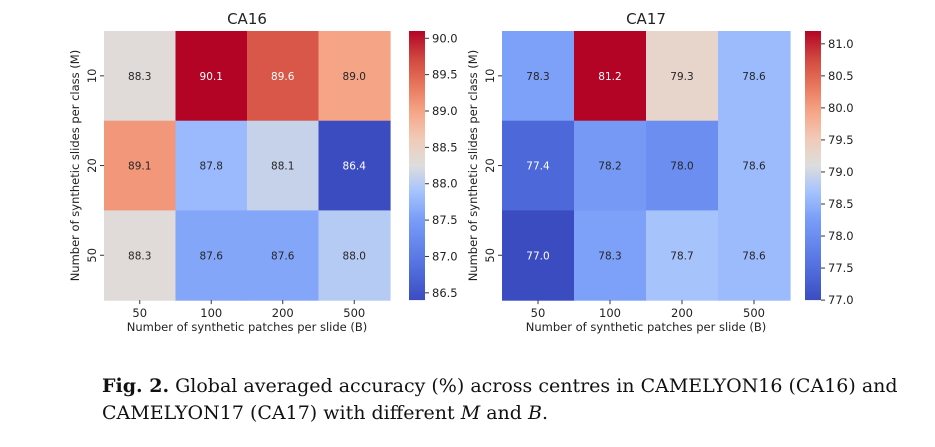 The height and width of the screenshot is (447, 935). I want to click on caption-var-b: B, so click(535, 413).